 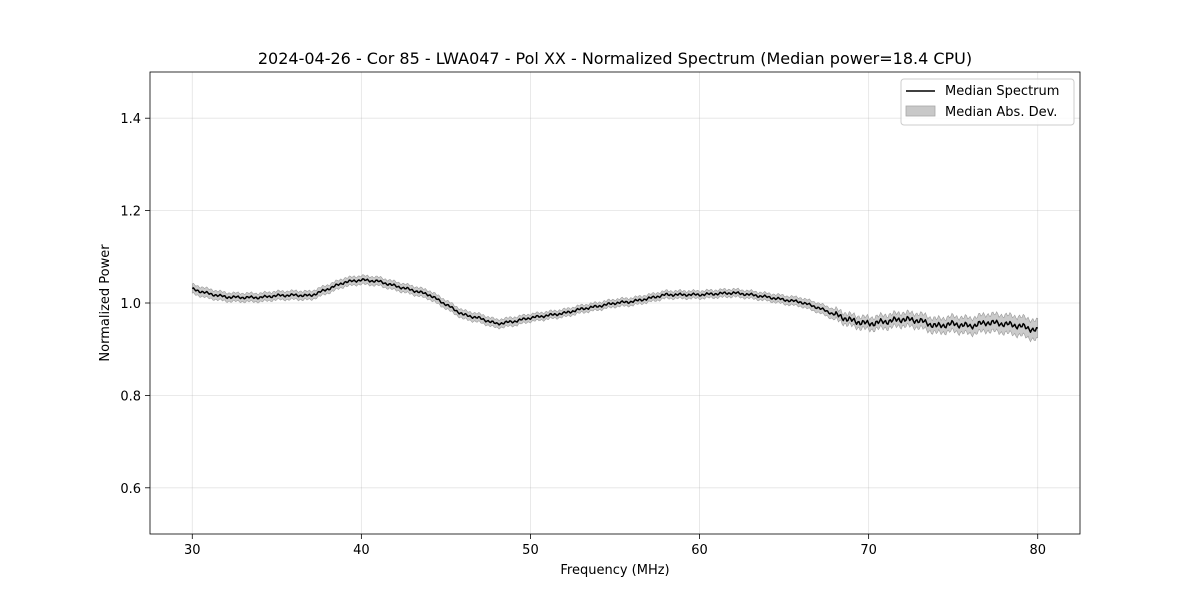 I want to click on x-tick-label: 40, so click(x=361, y=550).